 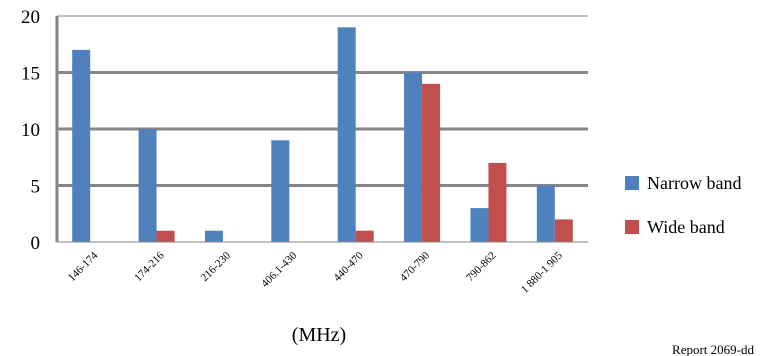 I want to click on x-tick-label: 790-862, so click(x=481, y=267).